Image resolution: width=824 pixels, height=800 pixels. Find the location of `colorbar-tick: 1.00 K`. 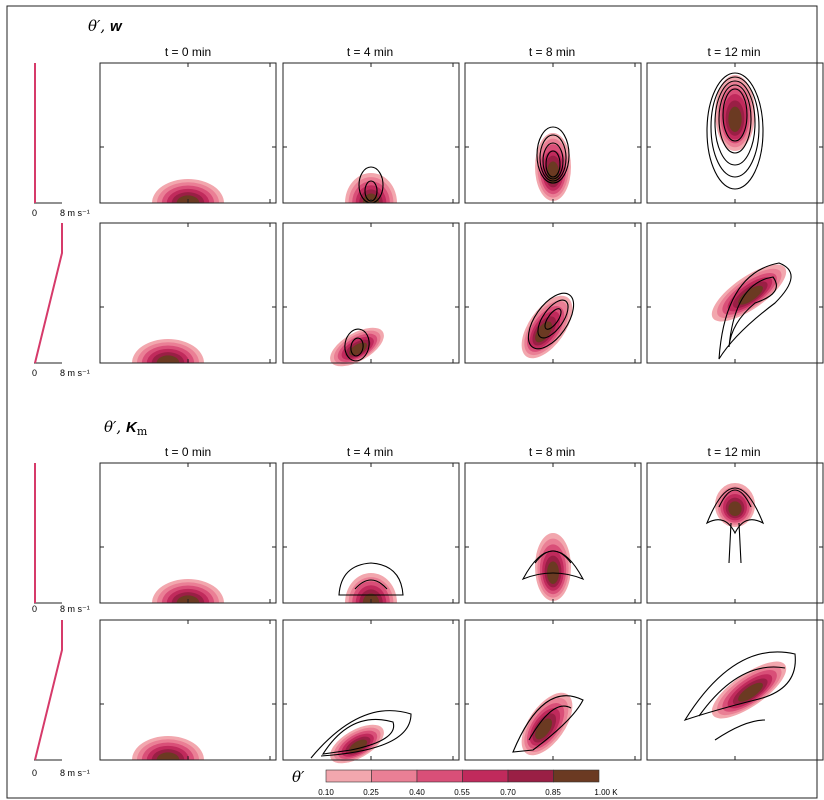

colorbar-tick: 1.00 K is located at coordinates (606, 792).